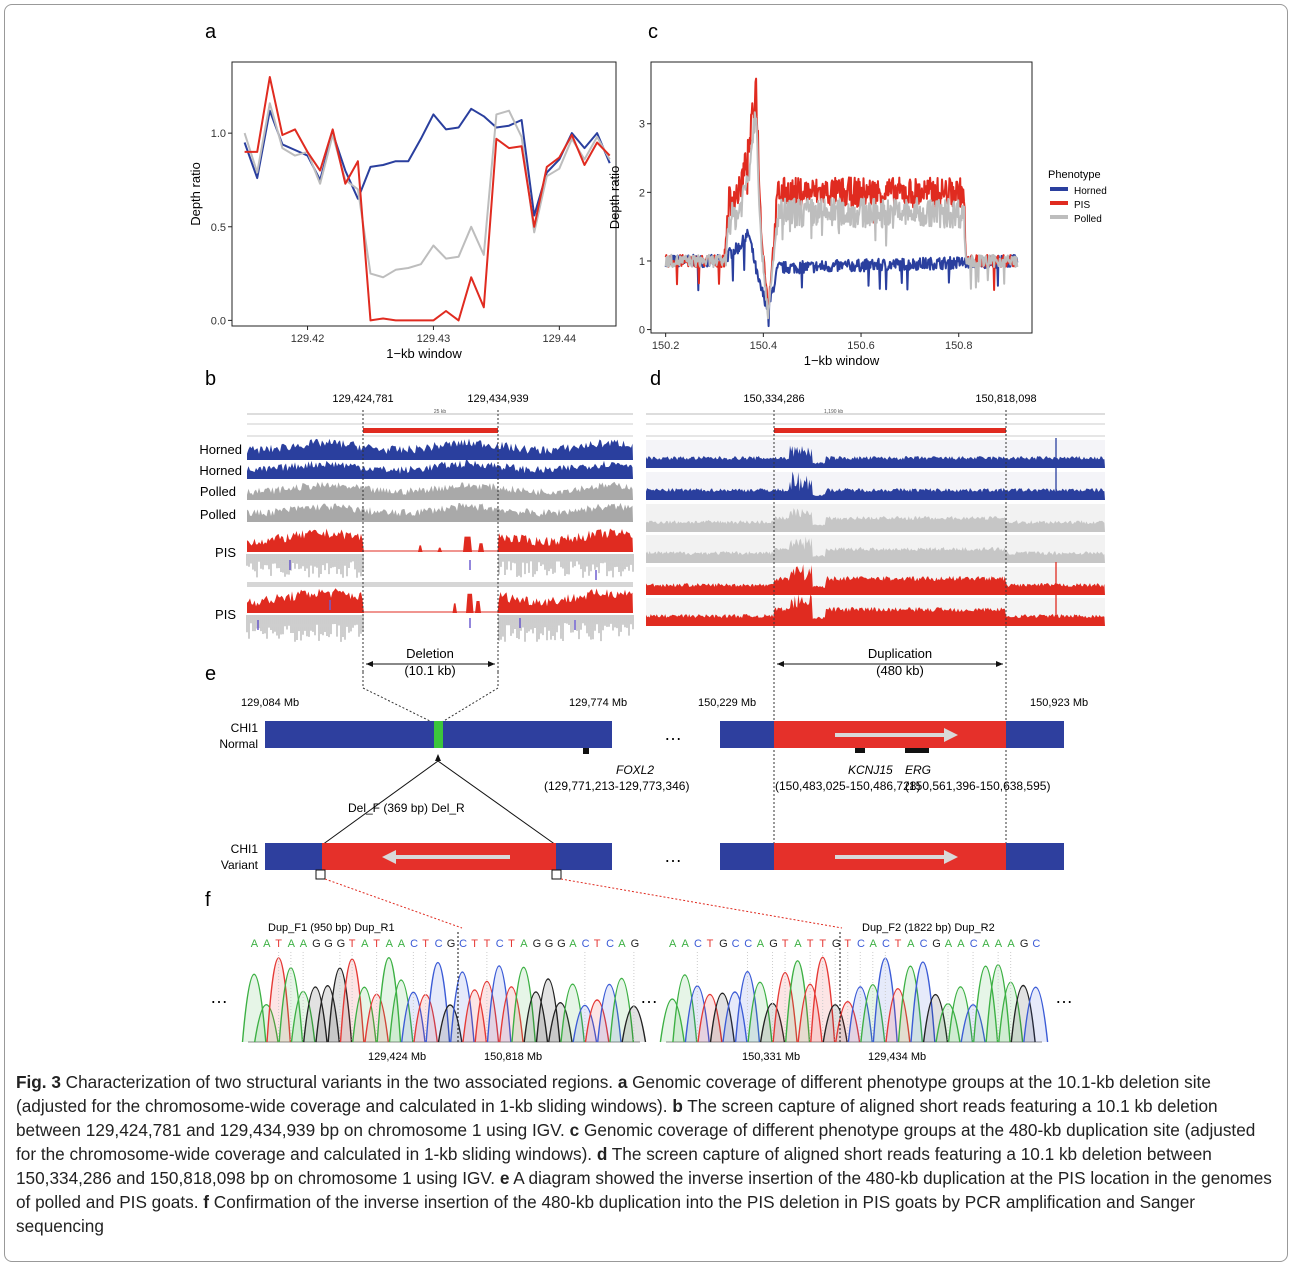  What do you see at coordinates (1035, 856) in the screenshot?
I see `variant-chrom-right-blue2` at bounding box center [1035, 856].